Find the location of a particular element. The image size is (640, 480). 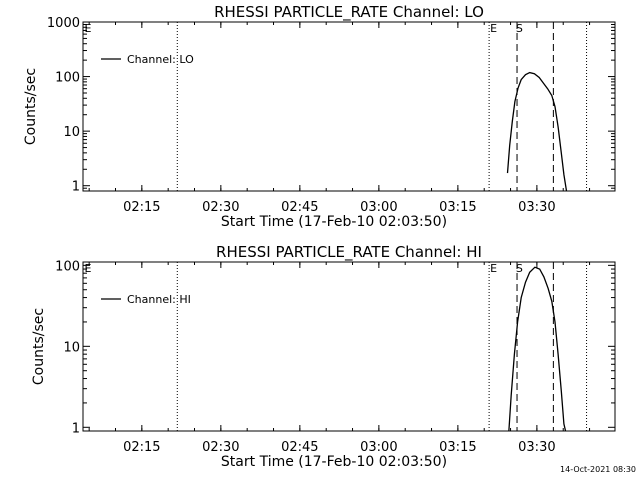

y-tick-label: 1000 is located at coordinates (63, 23).